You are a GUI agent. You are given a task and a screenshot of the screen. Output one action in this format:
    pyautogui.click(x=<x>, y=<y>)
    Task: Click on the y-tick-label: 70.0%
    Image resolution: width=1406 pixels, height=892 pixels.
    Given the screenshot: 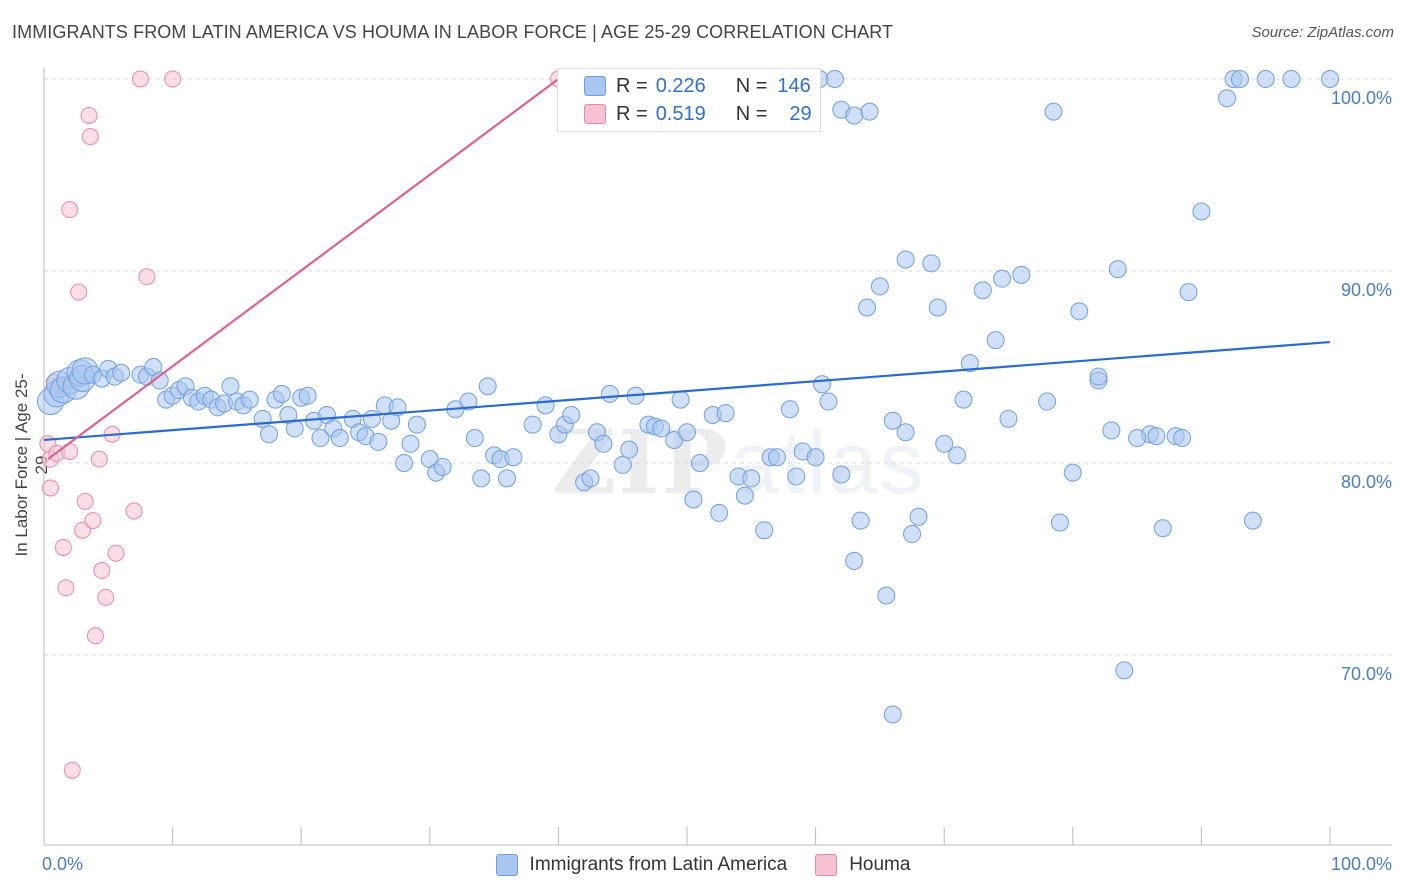 What is the action you would take?
    pyautogui.click(x=1366, y=674)
    